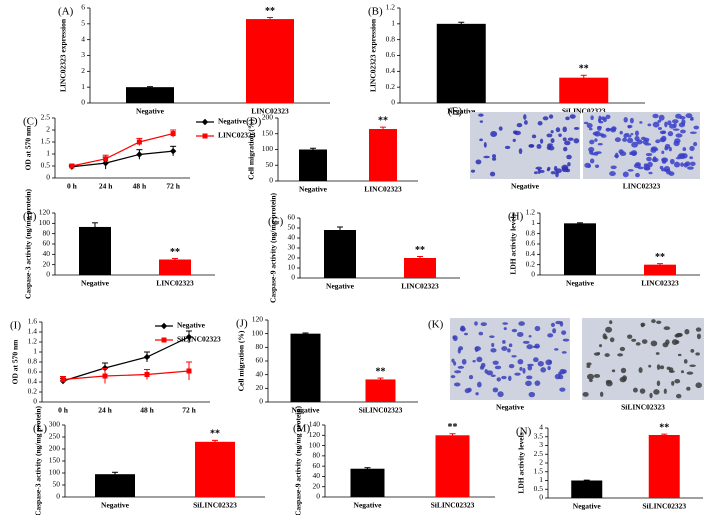 The image size is (709, 515). I want to click on y-axis-label: Caspase-3 activity (ng/mg protein), so click(28, 243).